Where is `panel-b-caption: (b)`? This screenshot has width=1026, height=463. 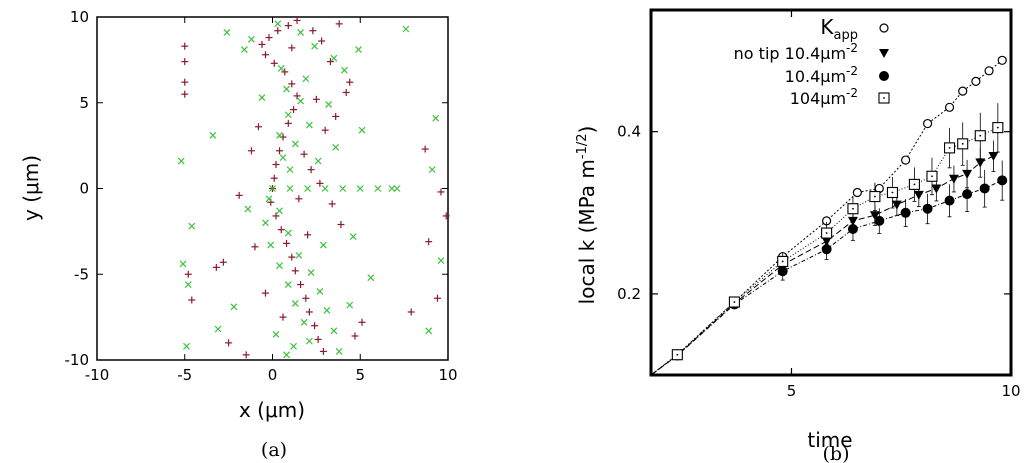 panel-b-caption: (b) is located at coordinates (836, 453).